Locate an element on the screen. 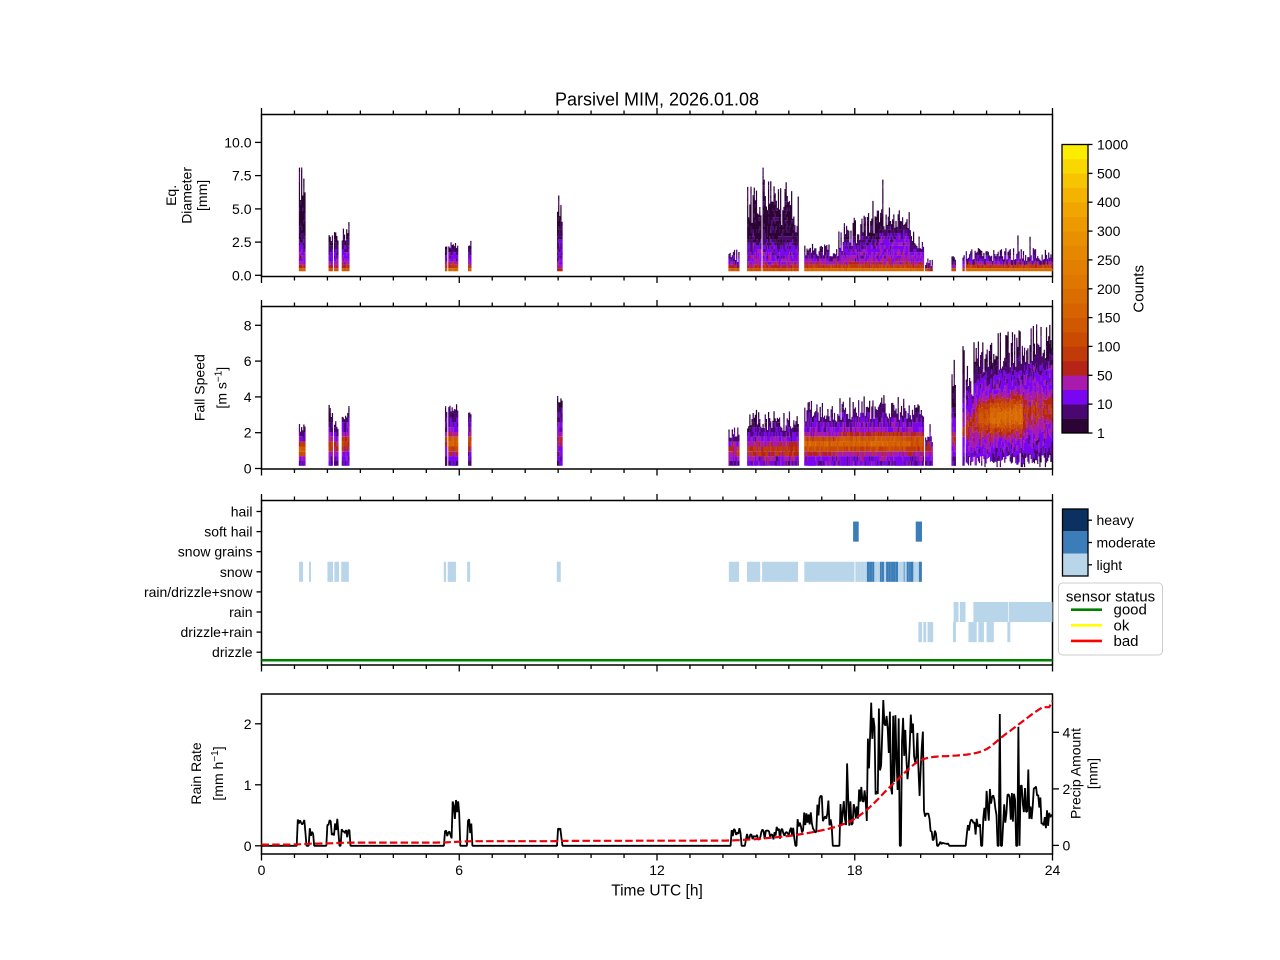 The image size is (1280, 960). svg-text: 500 is located at coordinates (1109, 173).